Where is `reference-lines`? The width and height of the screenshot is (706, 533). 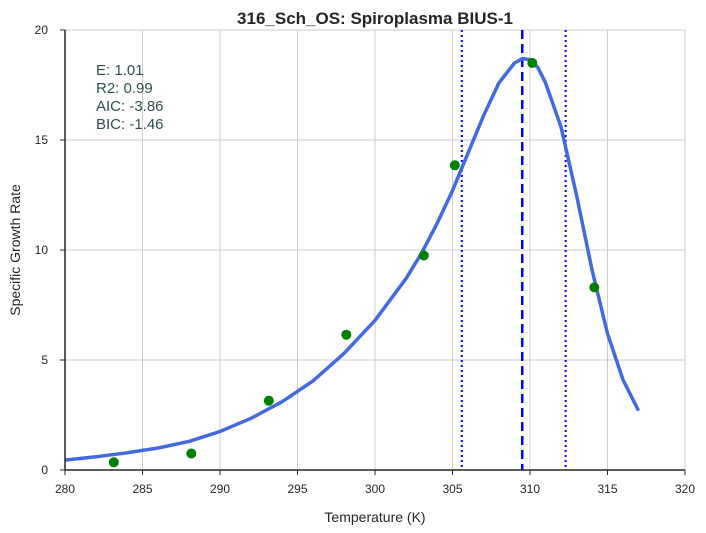 reference-lines is located at coordinates (513, 250).